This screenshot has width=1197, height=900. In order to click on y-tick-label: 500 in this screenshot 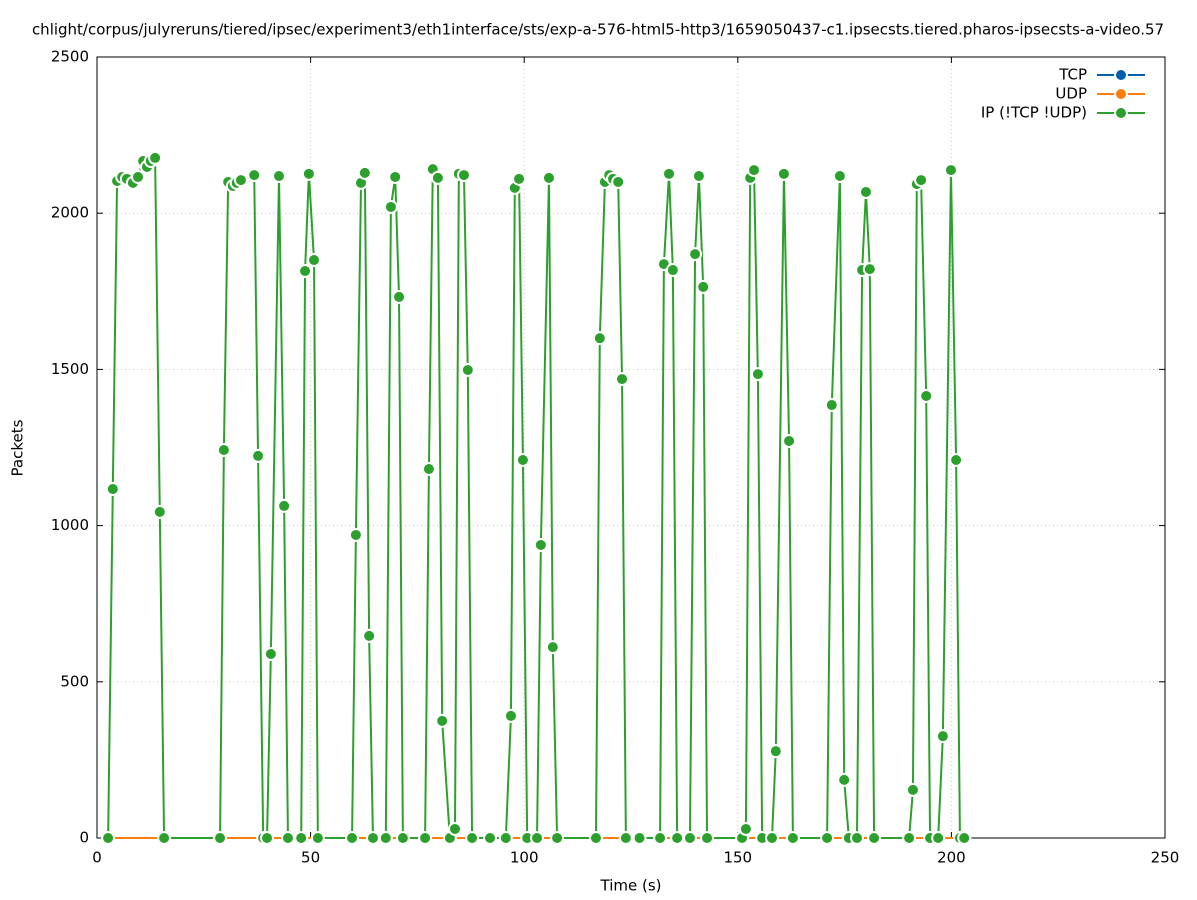, I will do `click(74, 681)`.